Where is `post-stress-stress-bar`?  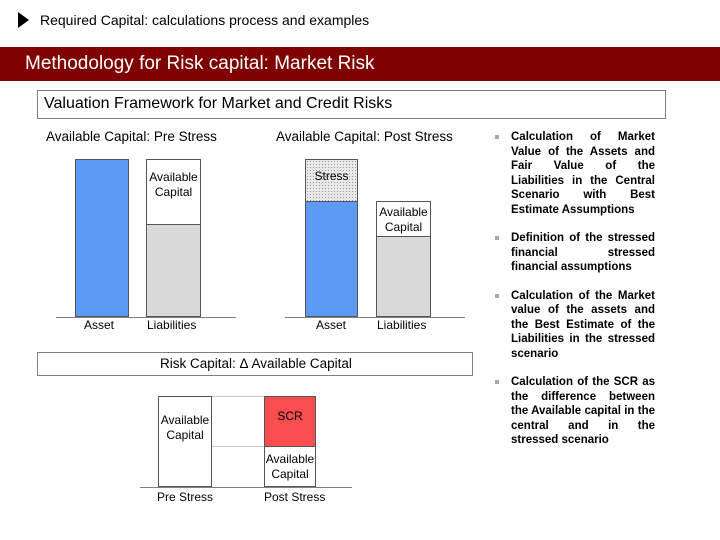 post-stress-stress-bar is located at coordinates (331, 180).